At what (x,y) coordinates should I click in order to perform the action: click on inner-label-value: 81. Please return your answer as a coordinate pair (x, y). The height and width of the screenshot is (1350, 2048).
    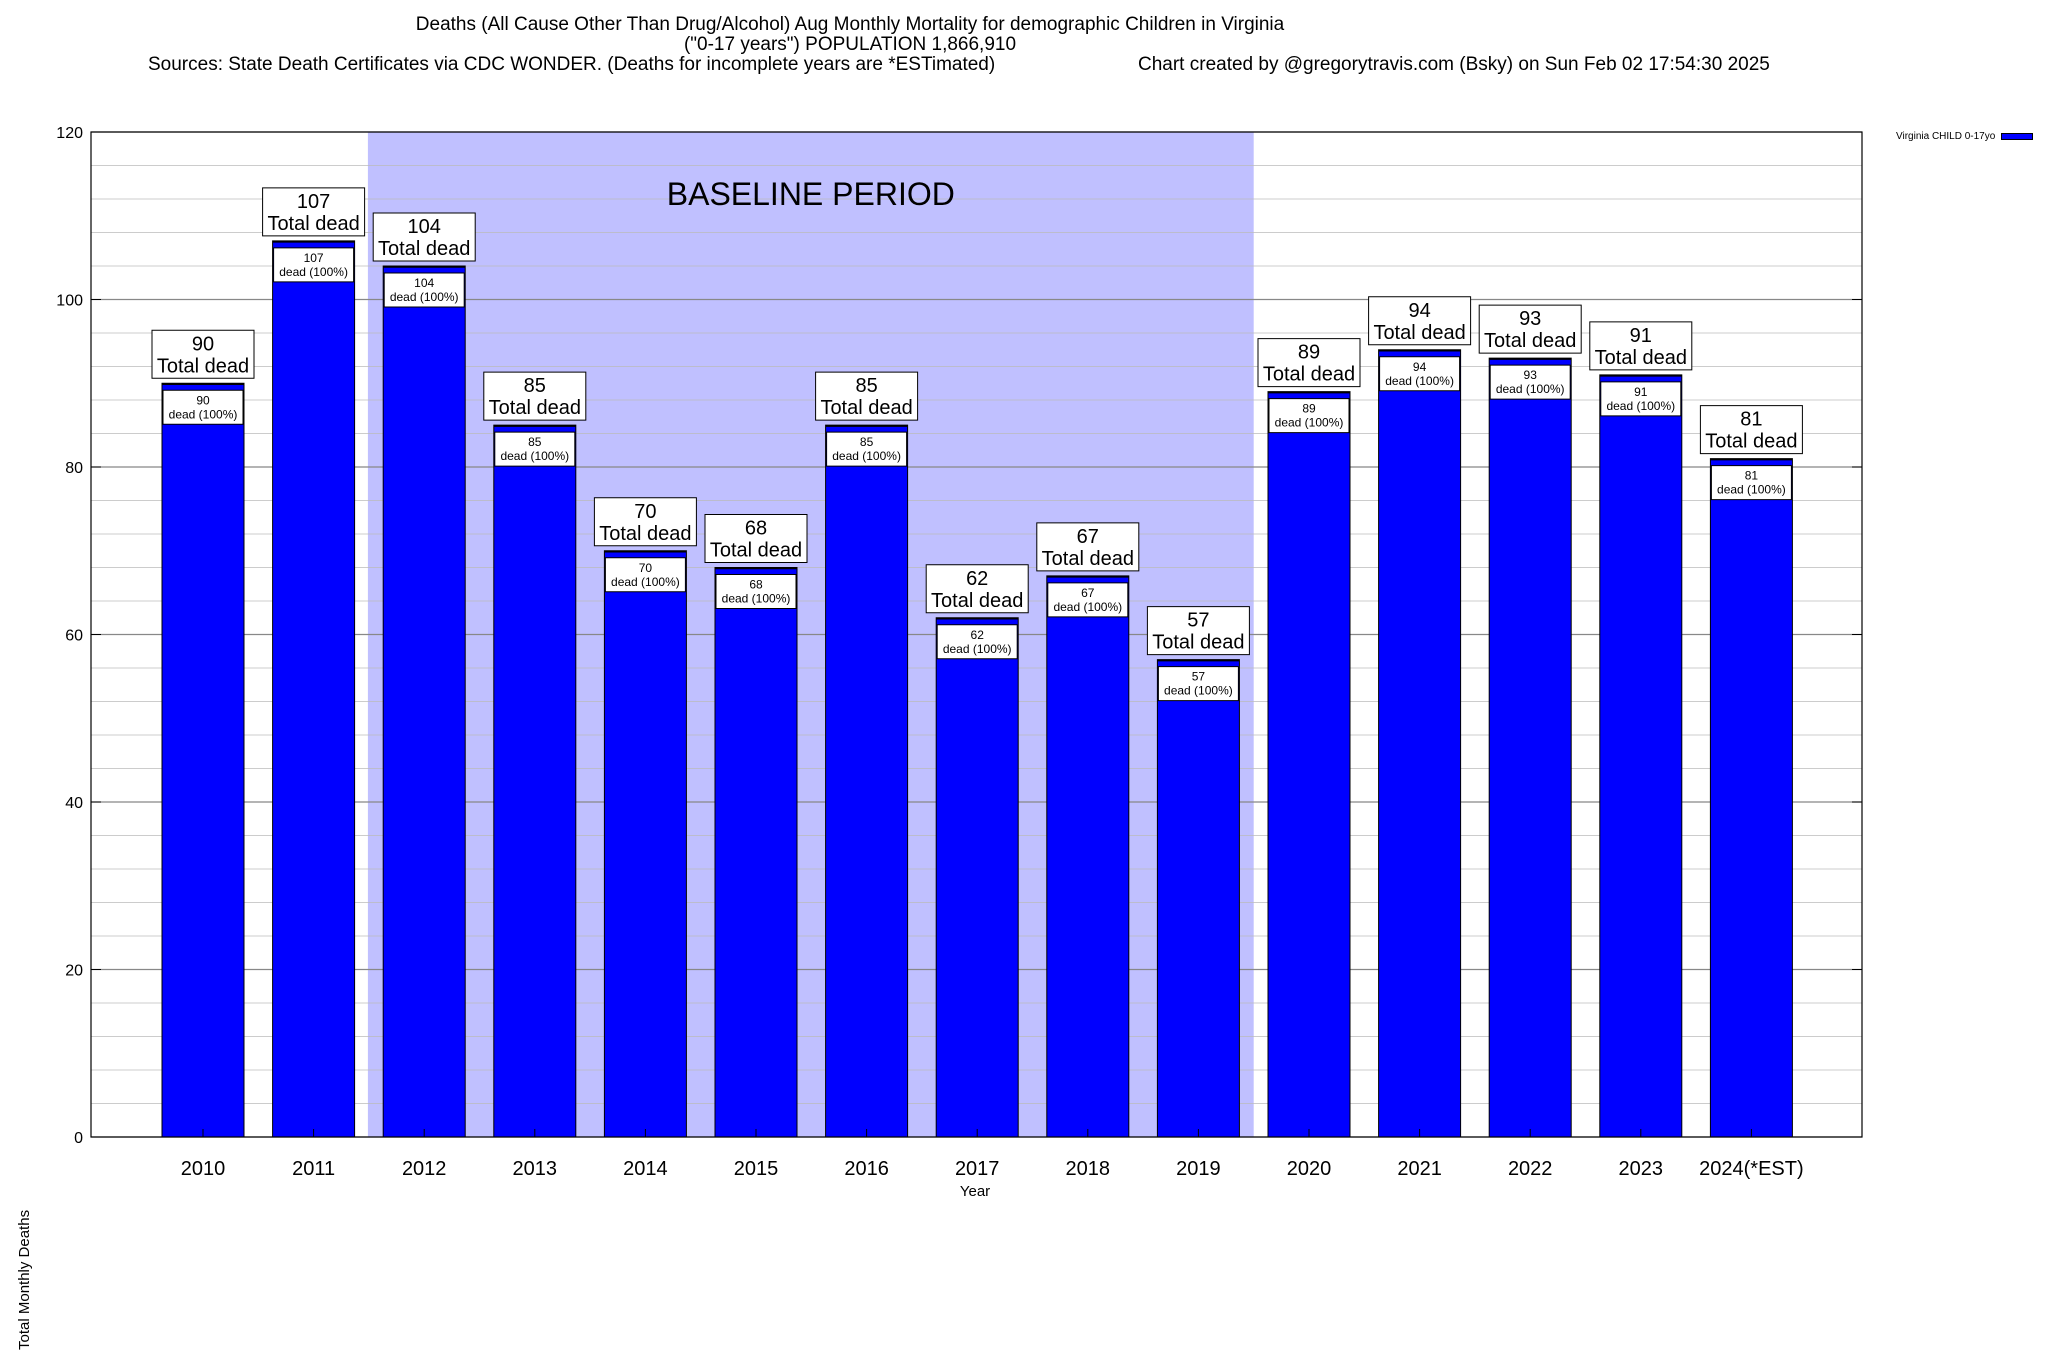
    Looking at the image, I should click on (1752, 476).